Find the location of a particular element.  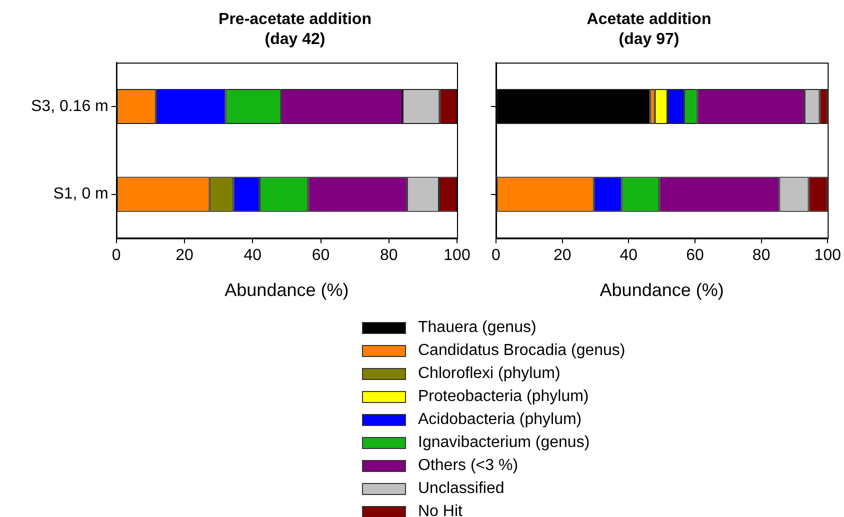

legend-label: Thauera (genus) is located at coordinates (477, 327).